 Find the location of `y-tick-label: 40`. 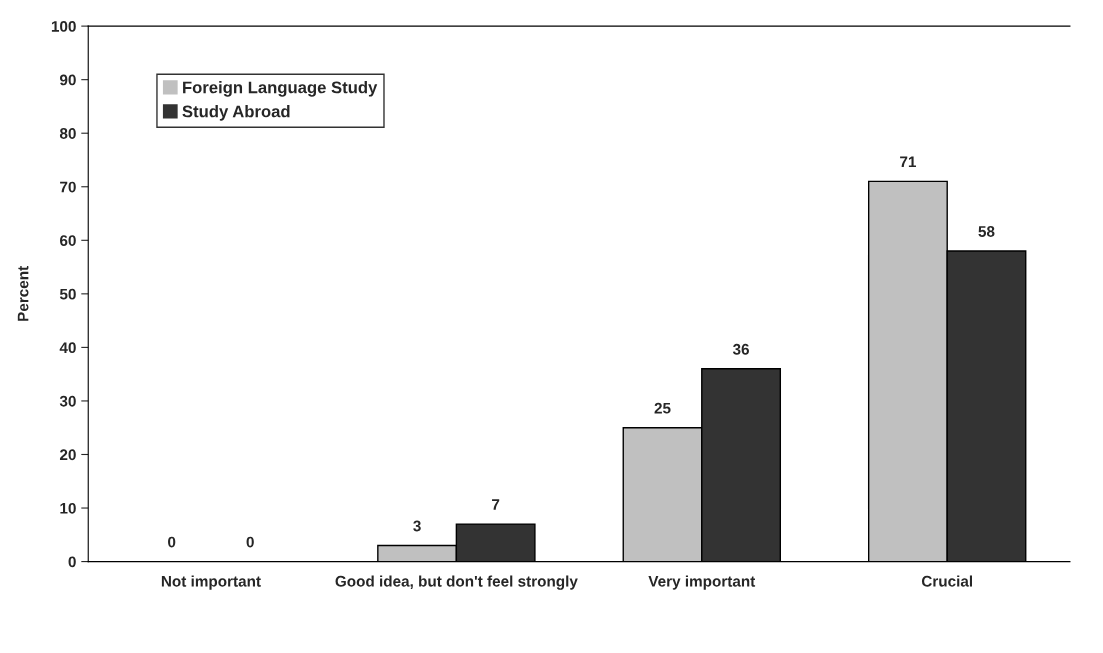

y-tick-label: 40 is located at coordinates (67, 348).